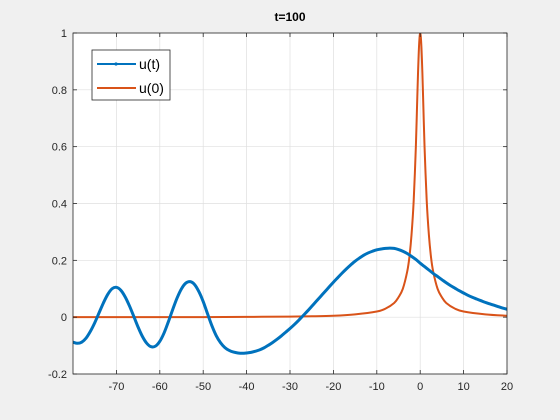 This screenshot has width=560, height=420. Describe the element at coordinates (507, 387) in the screenshot. I see `x-tick-label: 20` at that location.